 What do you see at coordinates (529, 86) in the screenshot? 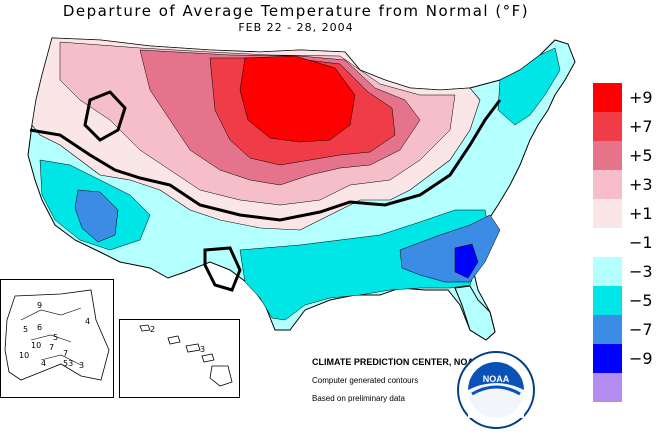
I see `cold-zone-northeast` at bounding box center [529, 86].